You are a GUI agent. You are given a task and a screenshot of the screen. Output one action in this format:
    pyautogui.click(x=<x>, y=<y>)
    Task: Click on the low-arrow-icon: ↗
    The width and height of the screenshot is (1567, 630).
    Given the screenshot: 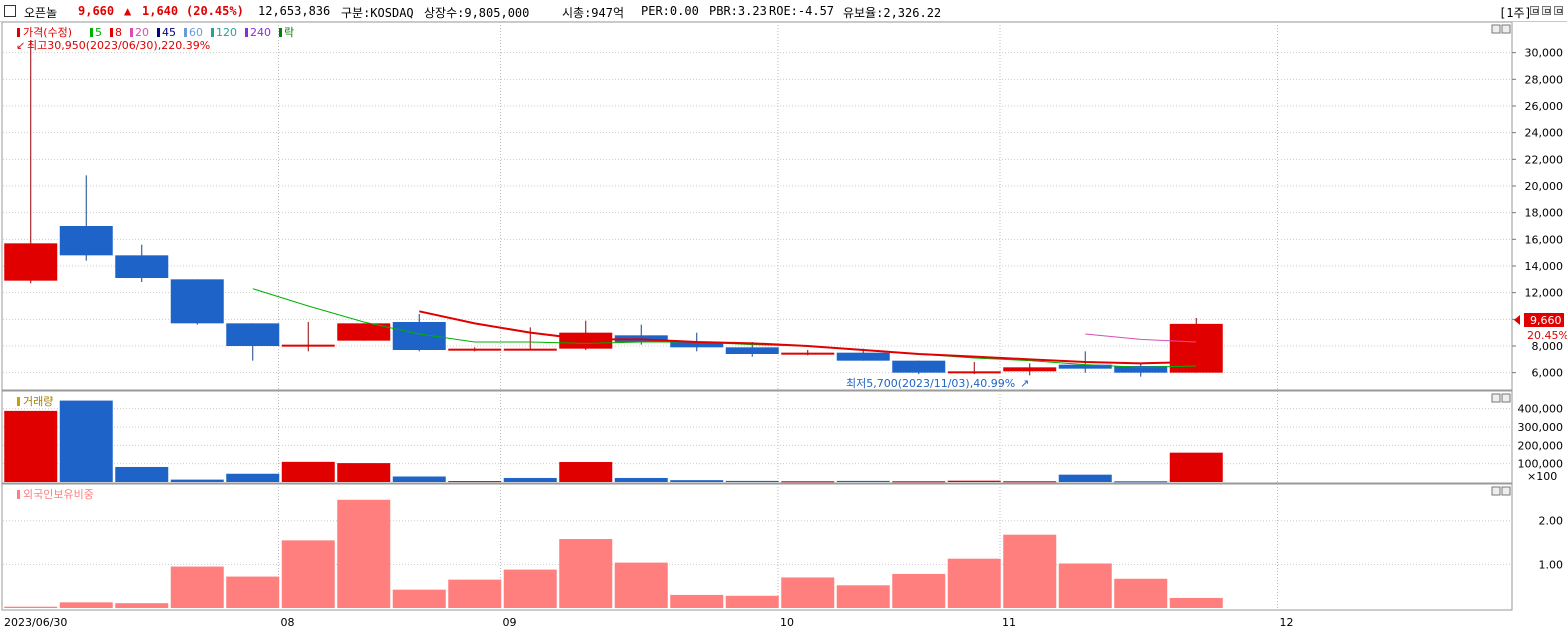 What is the action you would take?
    pyautogui.click(x=1024, y=383)
    